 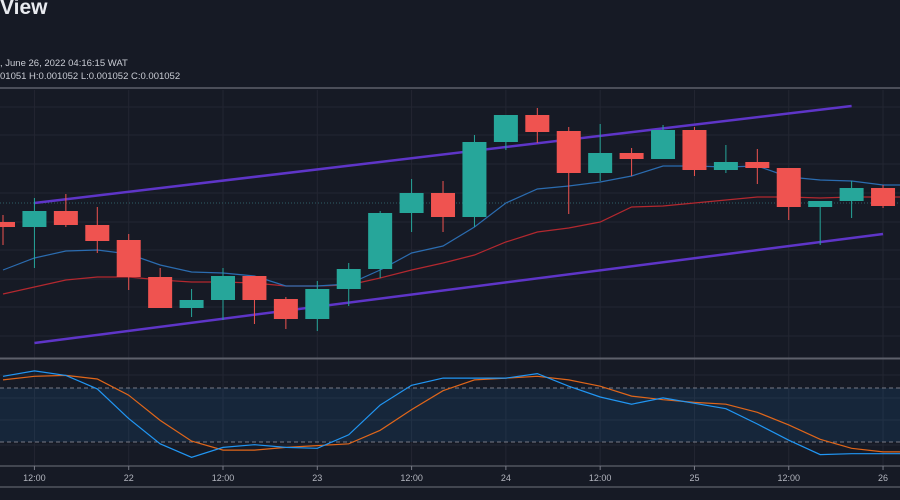 What do you see at coordinates (64, 63) in the screenshot?
I see `chart-datetime: , June 26, 2022 04:16:15 WAT` at bounding box center [64, 63].